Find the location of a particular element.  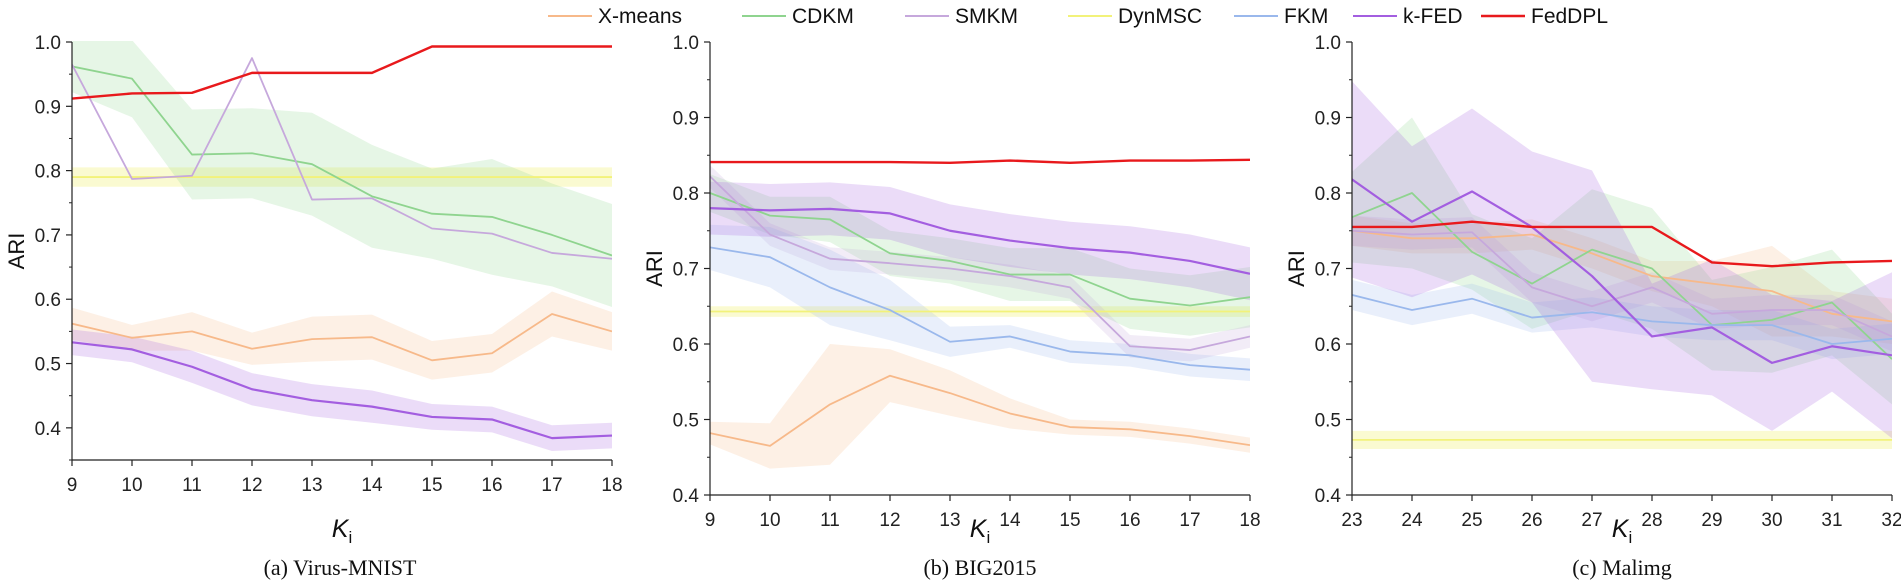

legend-label-fkm: FKM is located at coordinates (1306, 16).